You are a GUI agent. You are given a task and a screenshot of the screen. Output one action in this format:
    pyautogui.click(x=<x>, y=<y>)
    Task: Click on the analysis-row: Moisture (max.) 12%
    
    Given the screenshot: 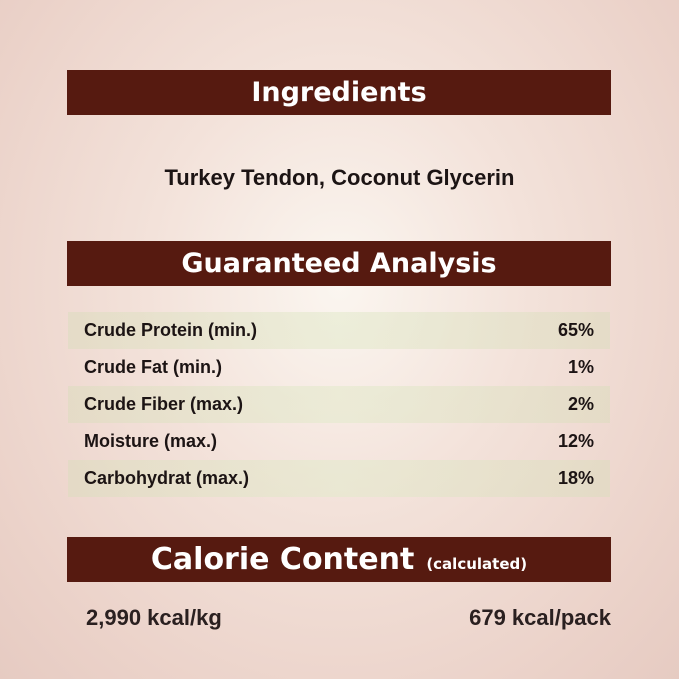 What is the action you would take?
    pyautogui.click(x=339, y=441)
    